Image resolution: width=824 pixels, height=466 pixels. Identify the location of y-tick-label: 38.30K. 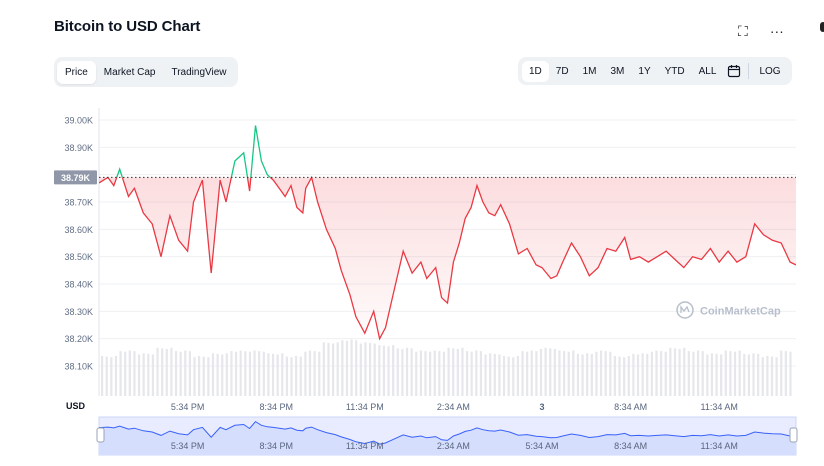
(78, 312).